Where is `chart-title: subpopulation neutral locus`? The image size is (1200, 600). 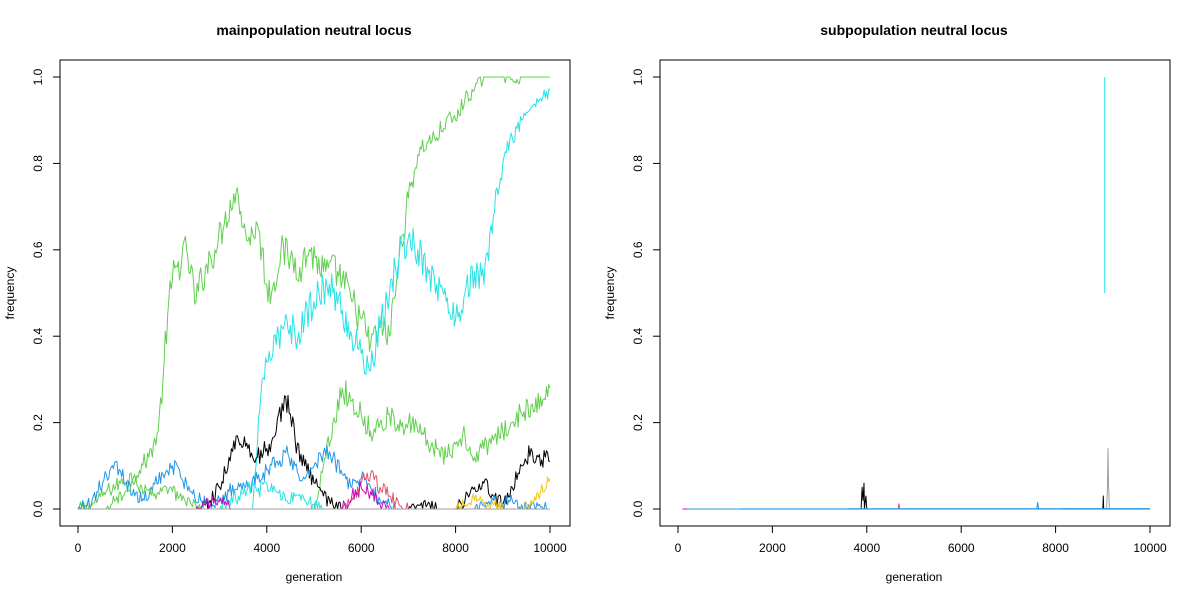 chart-title: subpopulation neutral locus is located at coordinates (914, 30).